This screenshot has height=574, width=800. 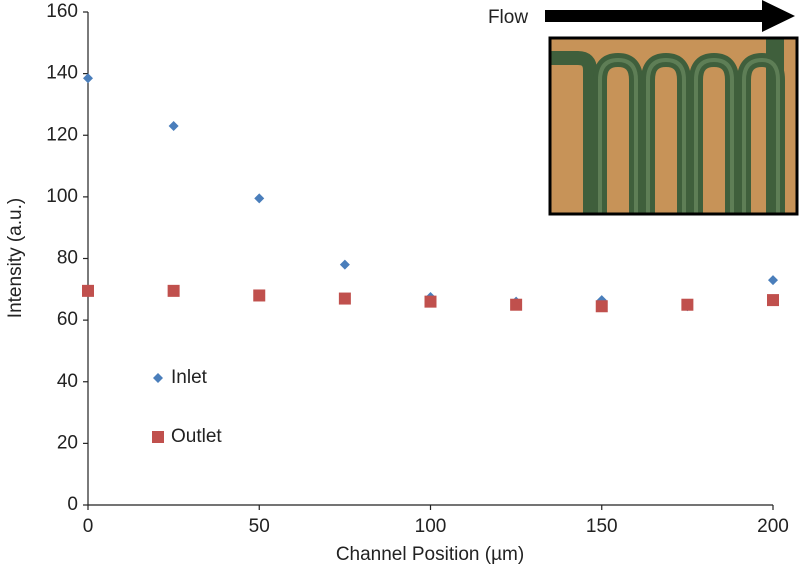 I want to click on y-tick-label: 80, so click(x=67, y=258).